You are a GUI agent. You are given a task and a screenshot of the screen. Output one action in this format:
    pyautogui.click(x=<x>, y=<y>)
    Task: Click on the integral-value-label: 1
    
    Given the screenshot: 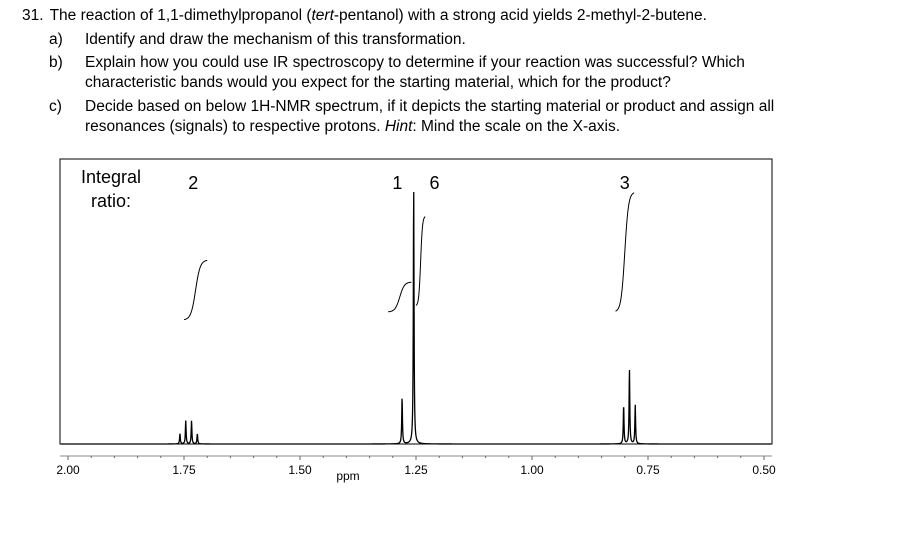 What is the action you would take?
    pyautogui.click(x=397, y=183)
    